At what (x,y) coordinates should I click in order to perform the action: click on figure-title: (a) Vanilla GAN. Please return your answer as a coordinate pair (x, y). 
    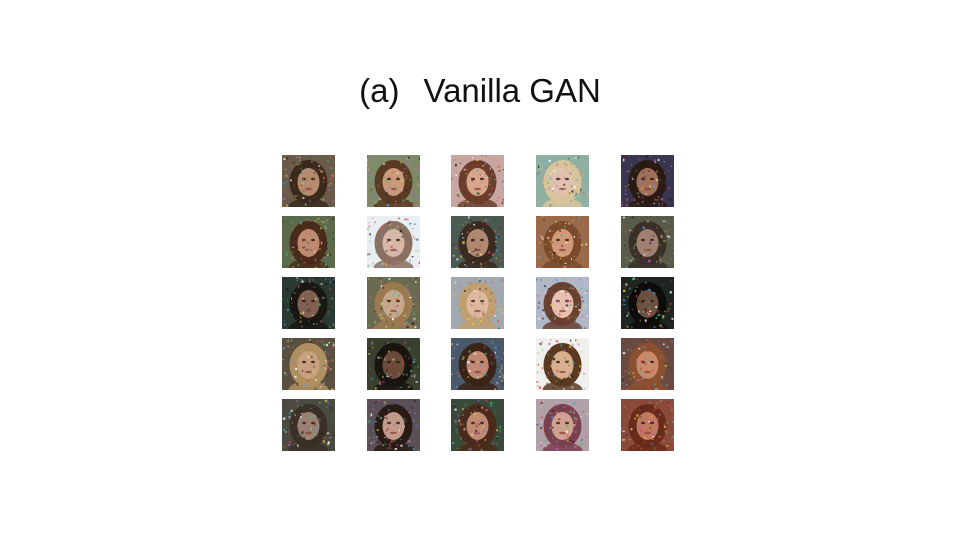
    Looking at the image, I should click on (480, 91).